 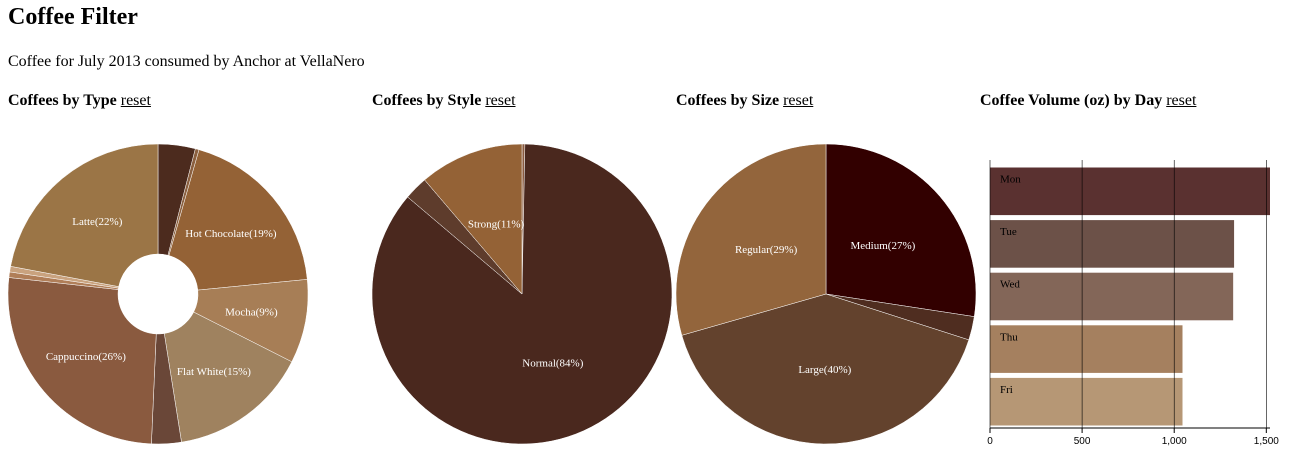 I want to click on day-chart-title: Coffee Volume (oz) by Day, so click(x=1071, y=100).